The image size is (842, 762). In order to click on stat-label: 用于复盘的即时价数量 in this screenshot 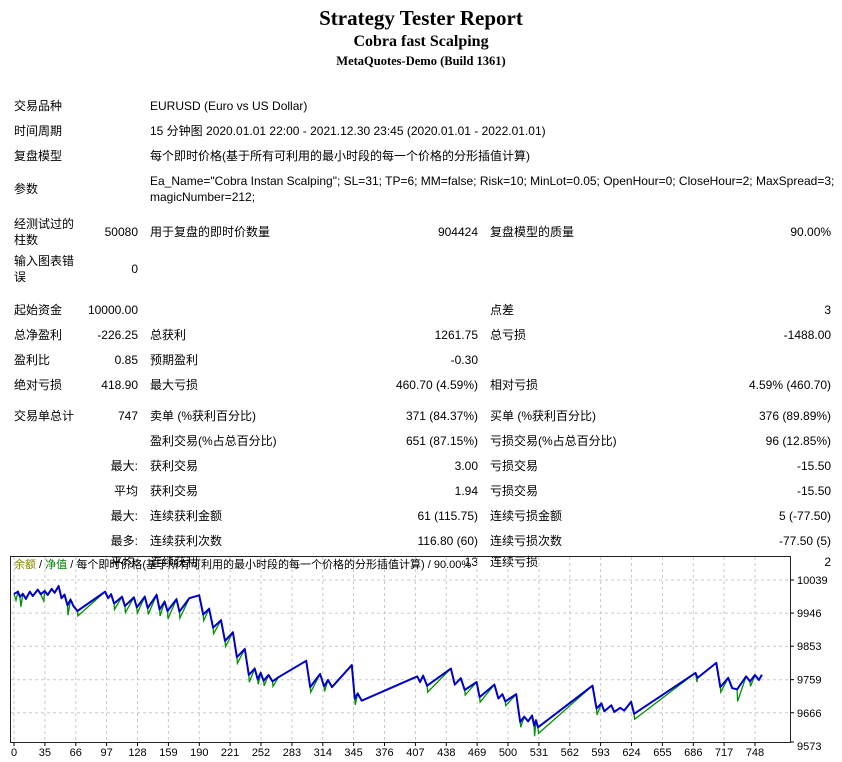, I will do `click(210, 232)`.